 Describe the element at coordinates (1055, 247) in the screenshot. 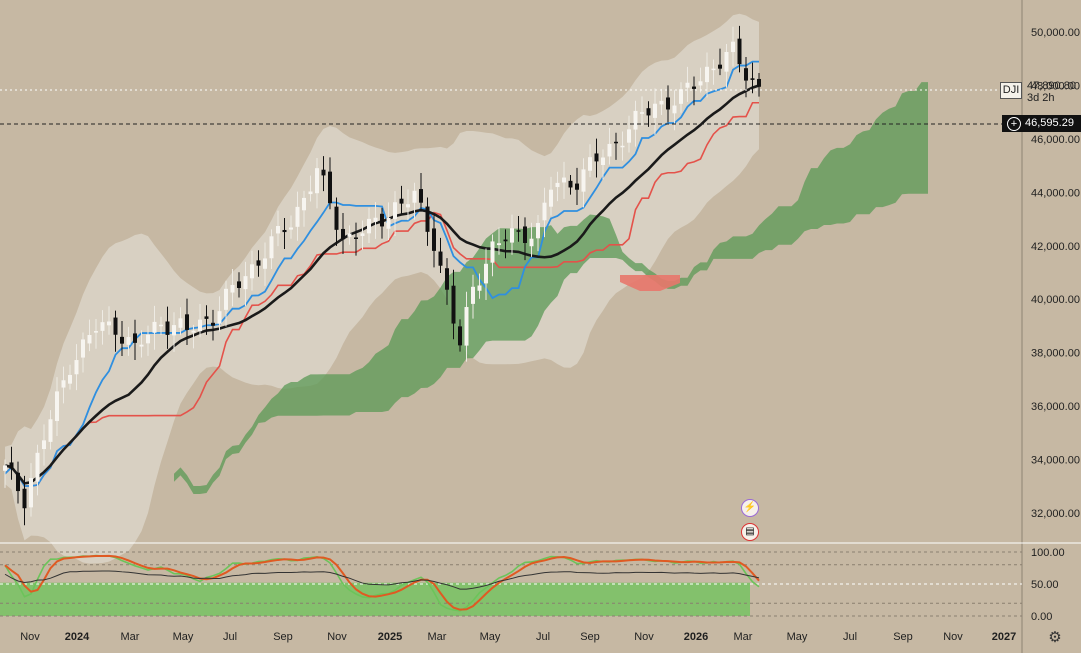

I see `y-tick-label: 42,000.00` at that location.